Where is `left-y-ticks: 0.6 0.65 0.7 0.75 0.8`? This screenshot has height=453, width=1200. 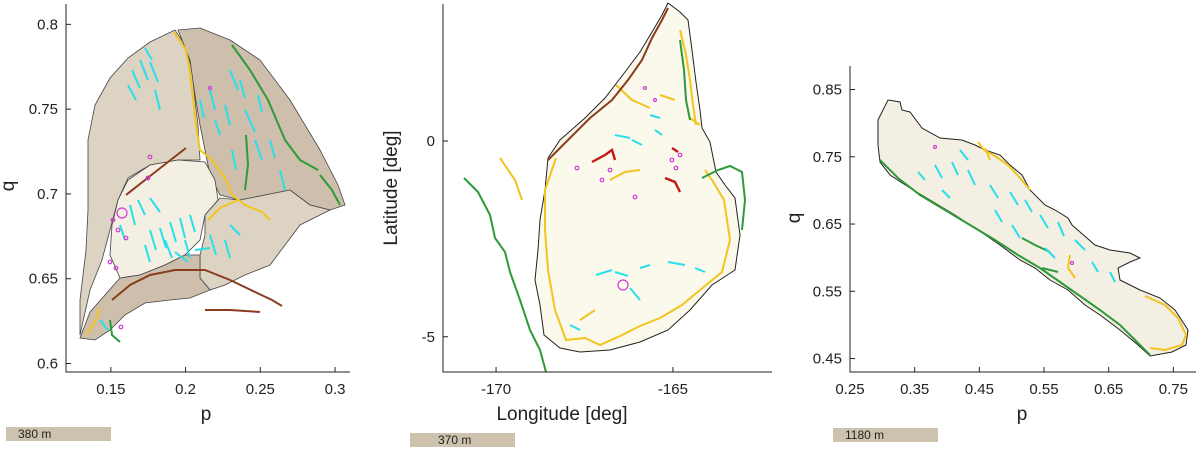
left-y-ticks: 0.6 0.65 0.7 0.75 0.8 is located at coordinates (50, 194).